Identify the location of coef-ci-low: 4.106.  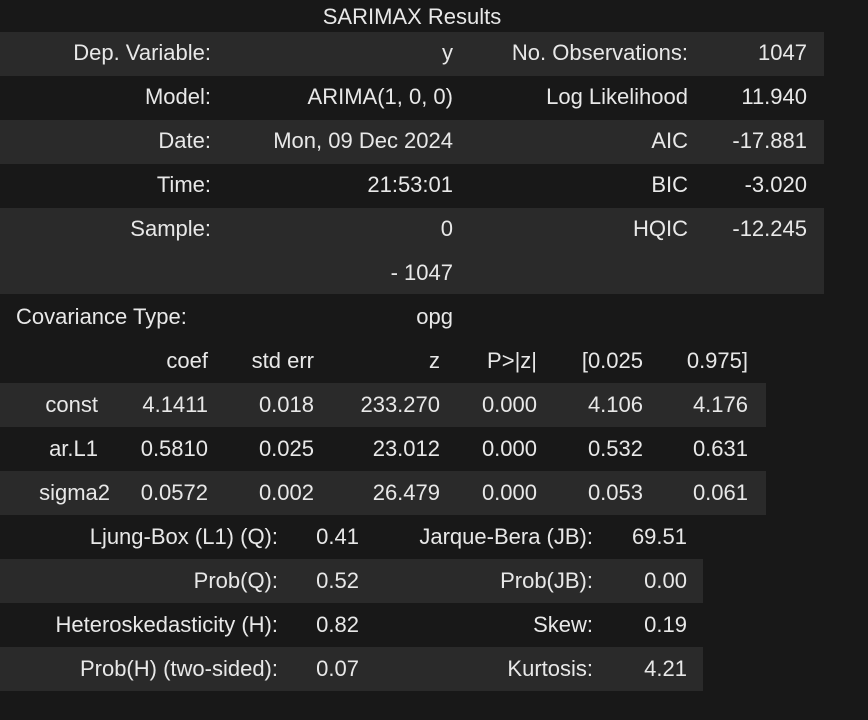
(615, 404).